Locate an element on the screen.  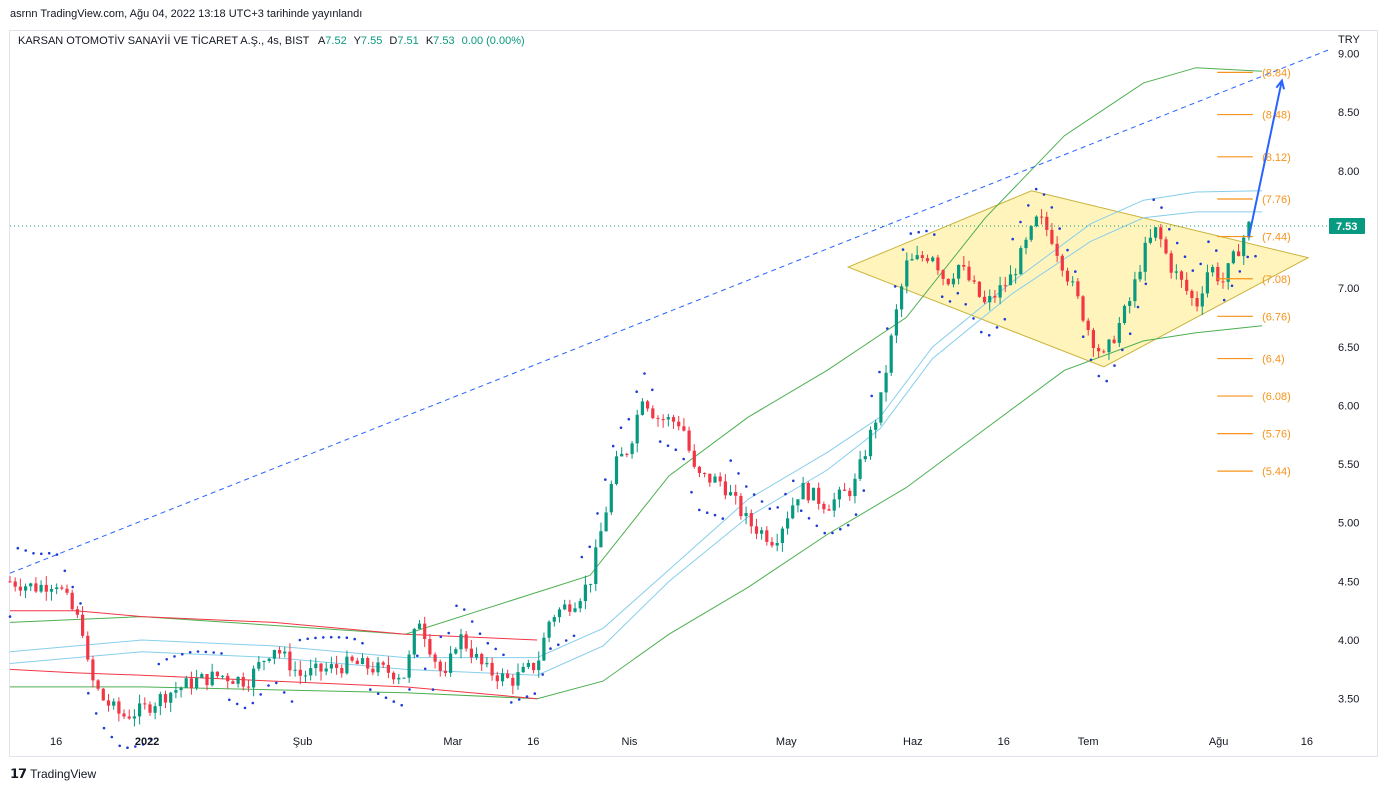
change-value: 0.00 (0.00%) is located at coordinates (493, 41).